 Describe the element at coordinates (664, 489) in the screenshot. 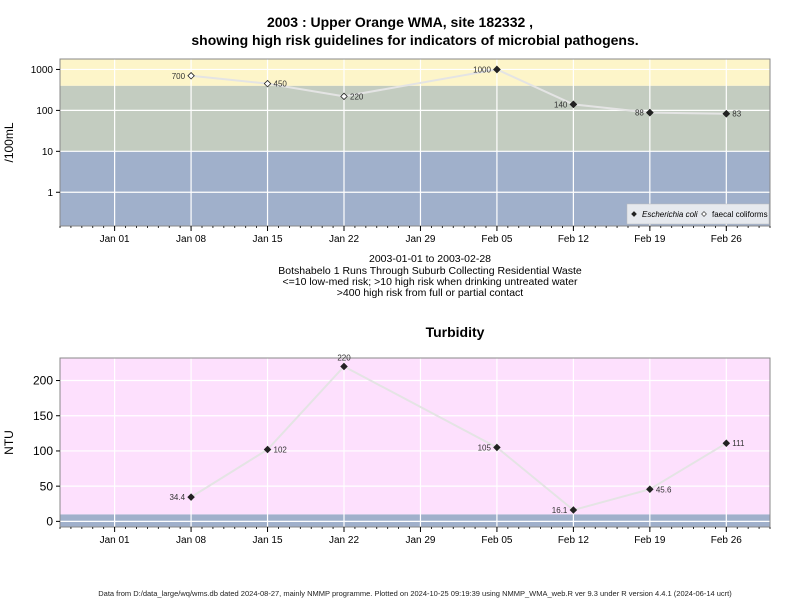

I see `data-label: 45.6` at that location.